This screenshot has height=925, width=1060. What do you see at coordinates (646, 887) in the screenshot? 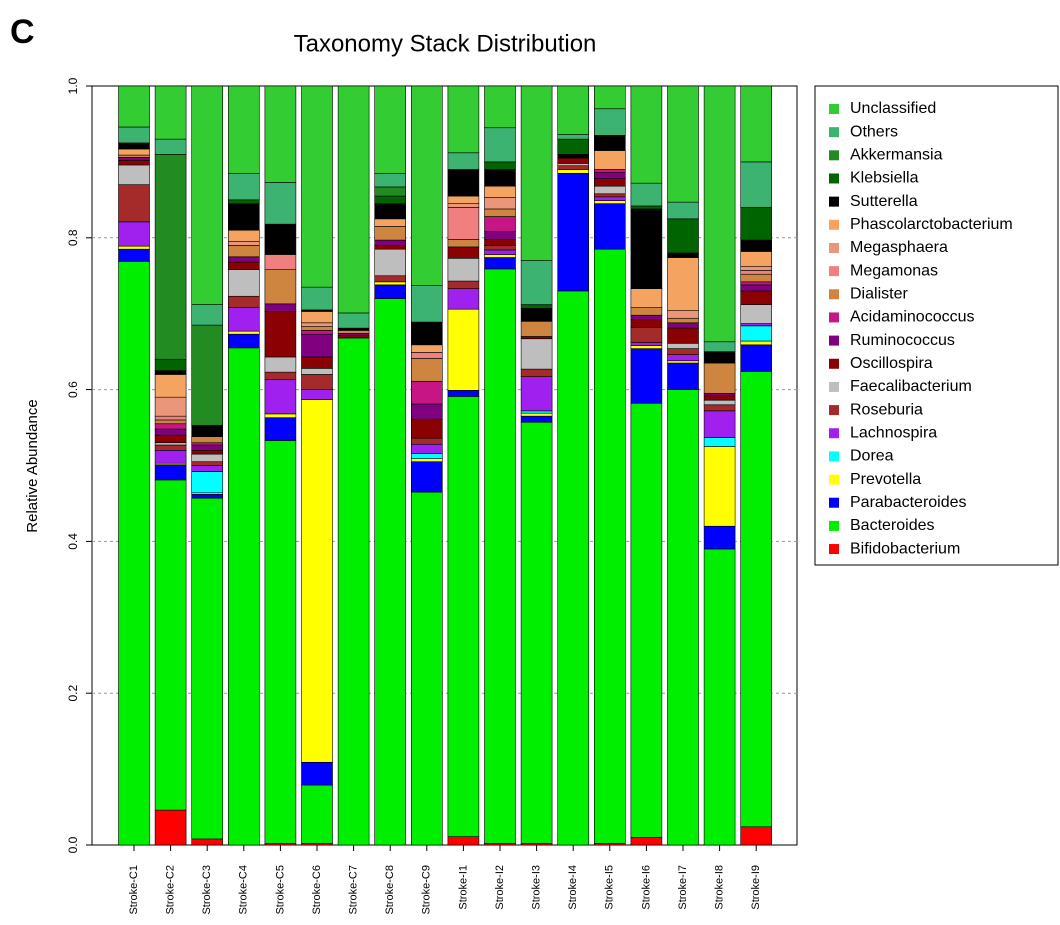
I see `x-tick-label: Stroke-I6` at bounding box center [646, 887].